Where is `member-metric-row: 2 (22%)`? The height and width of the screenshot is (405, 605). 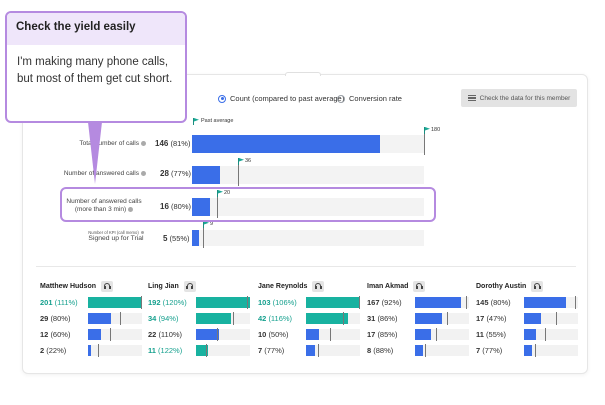
member-metric-row: 2 (22%) is located at coordinates (95, 350).